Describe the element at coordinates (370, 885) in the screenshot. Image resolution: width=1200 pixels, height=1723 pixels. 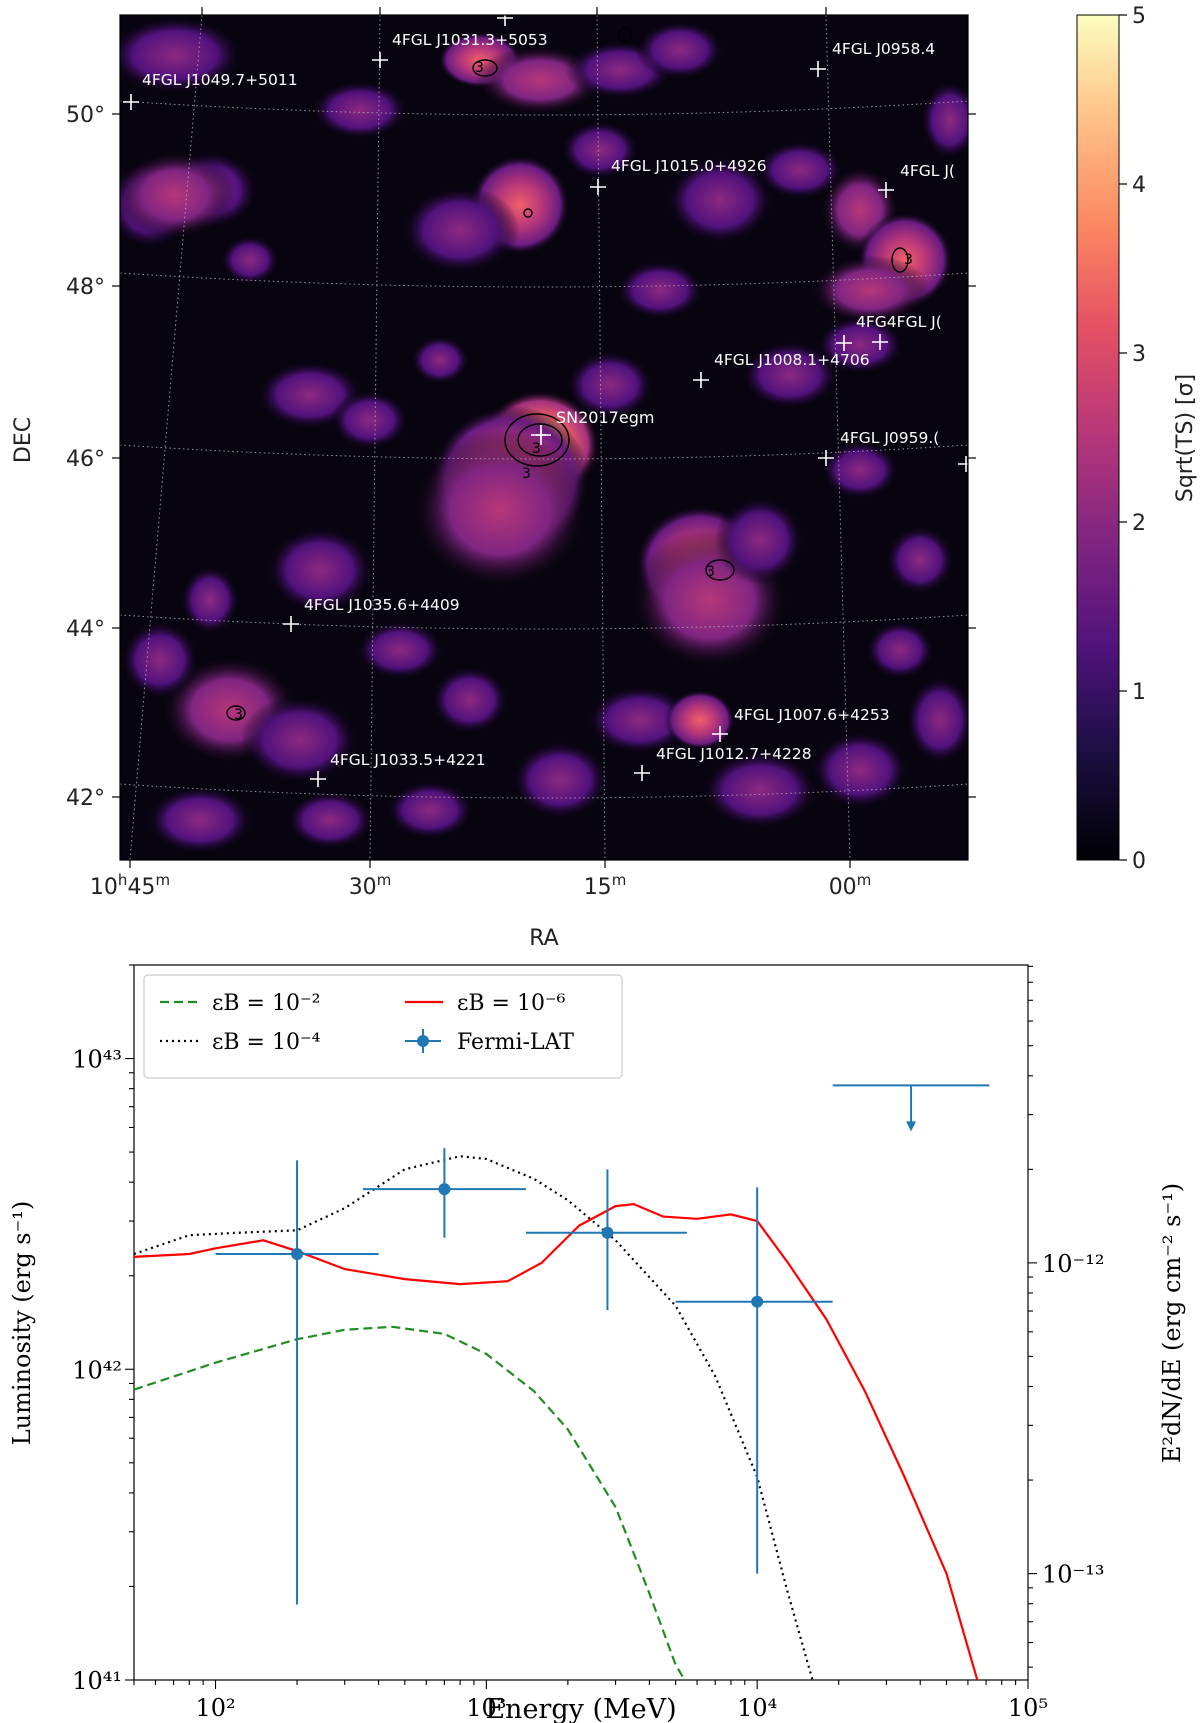
I see `map-x-tick-label: 30m` at that location.